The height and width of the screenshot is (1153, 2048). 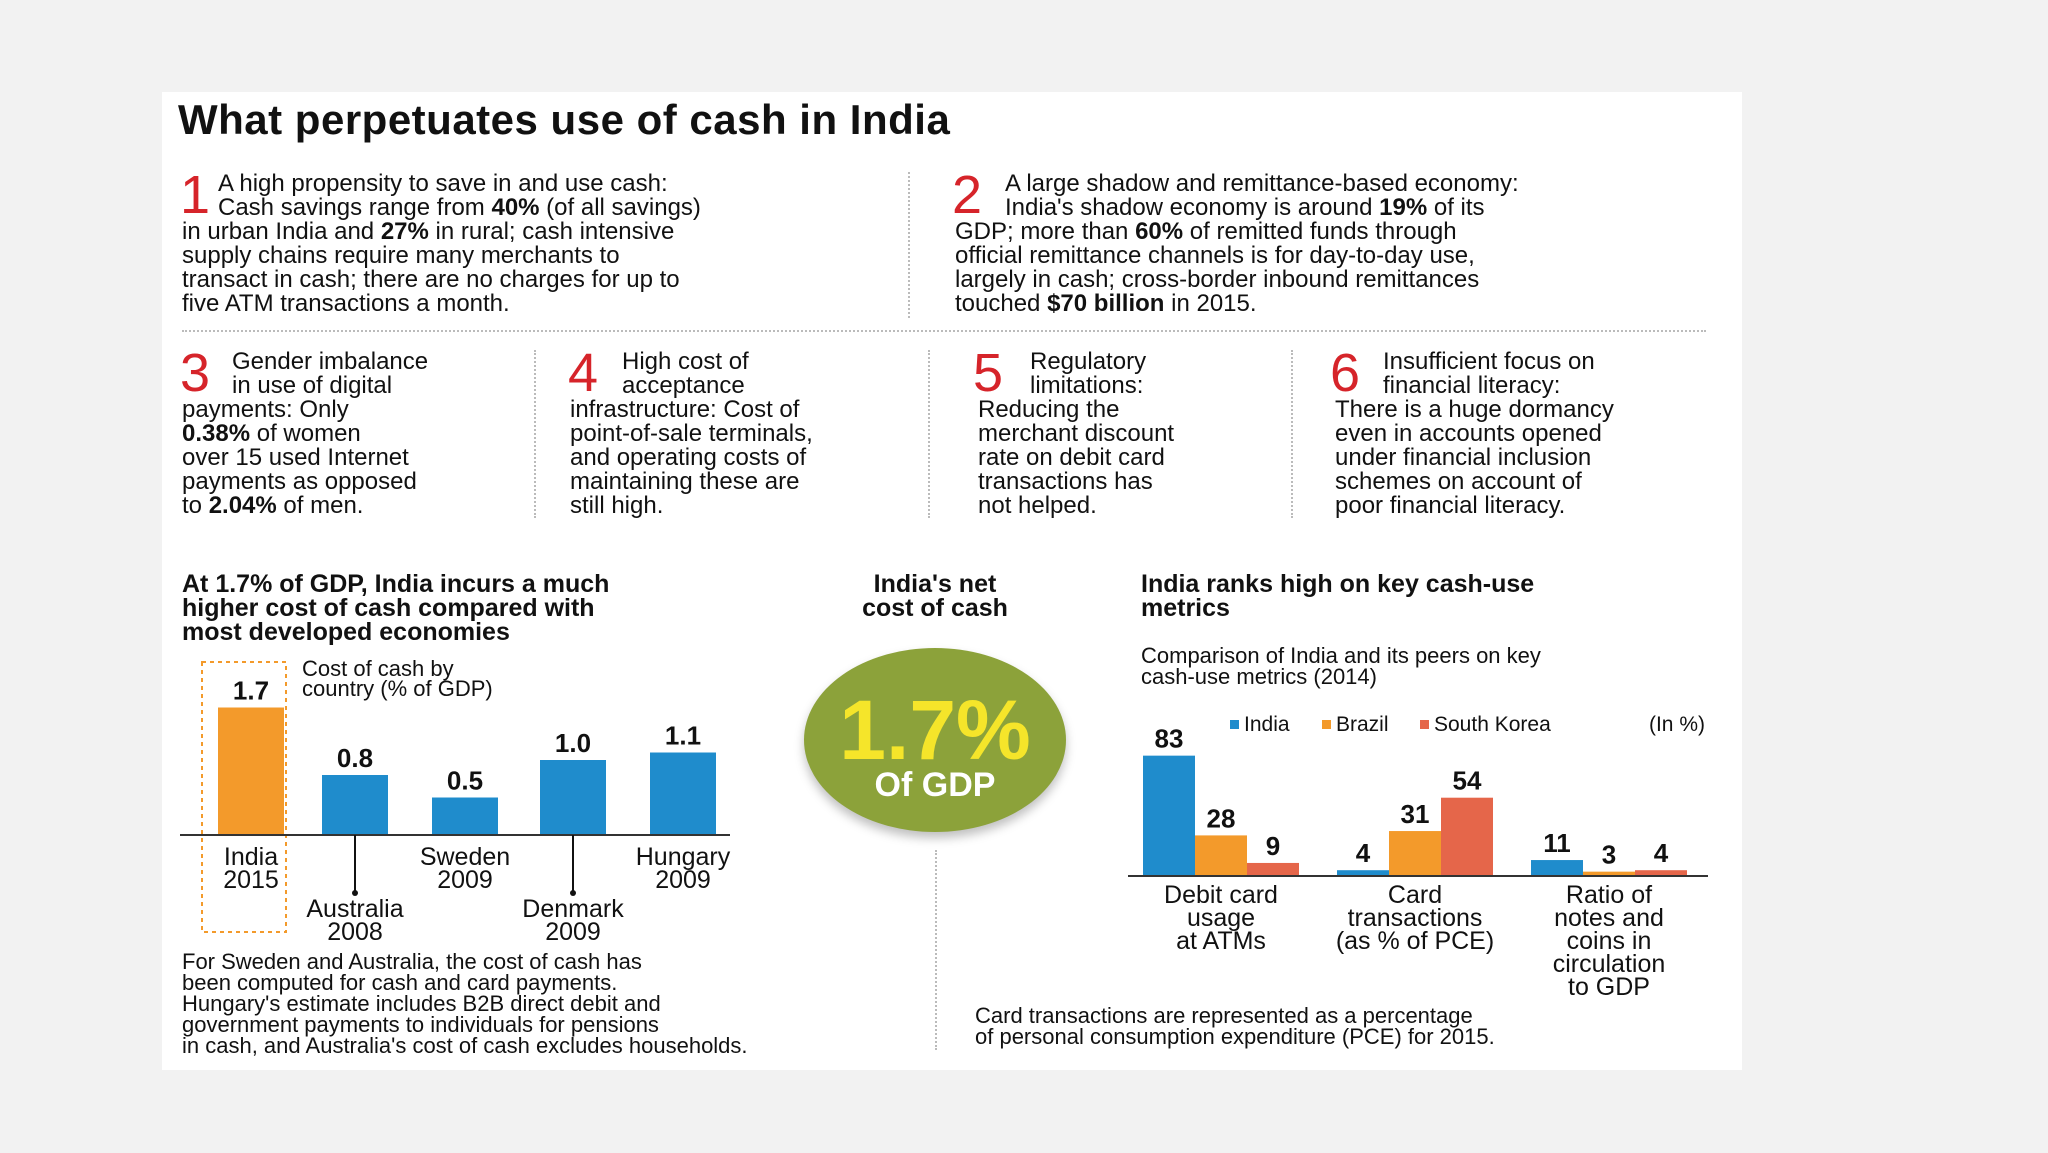 What do you see at coordinates (1049, 409) in the screenshot?
I see `point-line: Reducing the` at bounding box center [1049, 409].